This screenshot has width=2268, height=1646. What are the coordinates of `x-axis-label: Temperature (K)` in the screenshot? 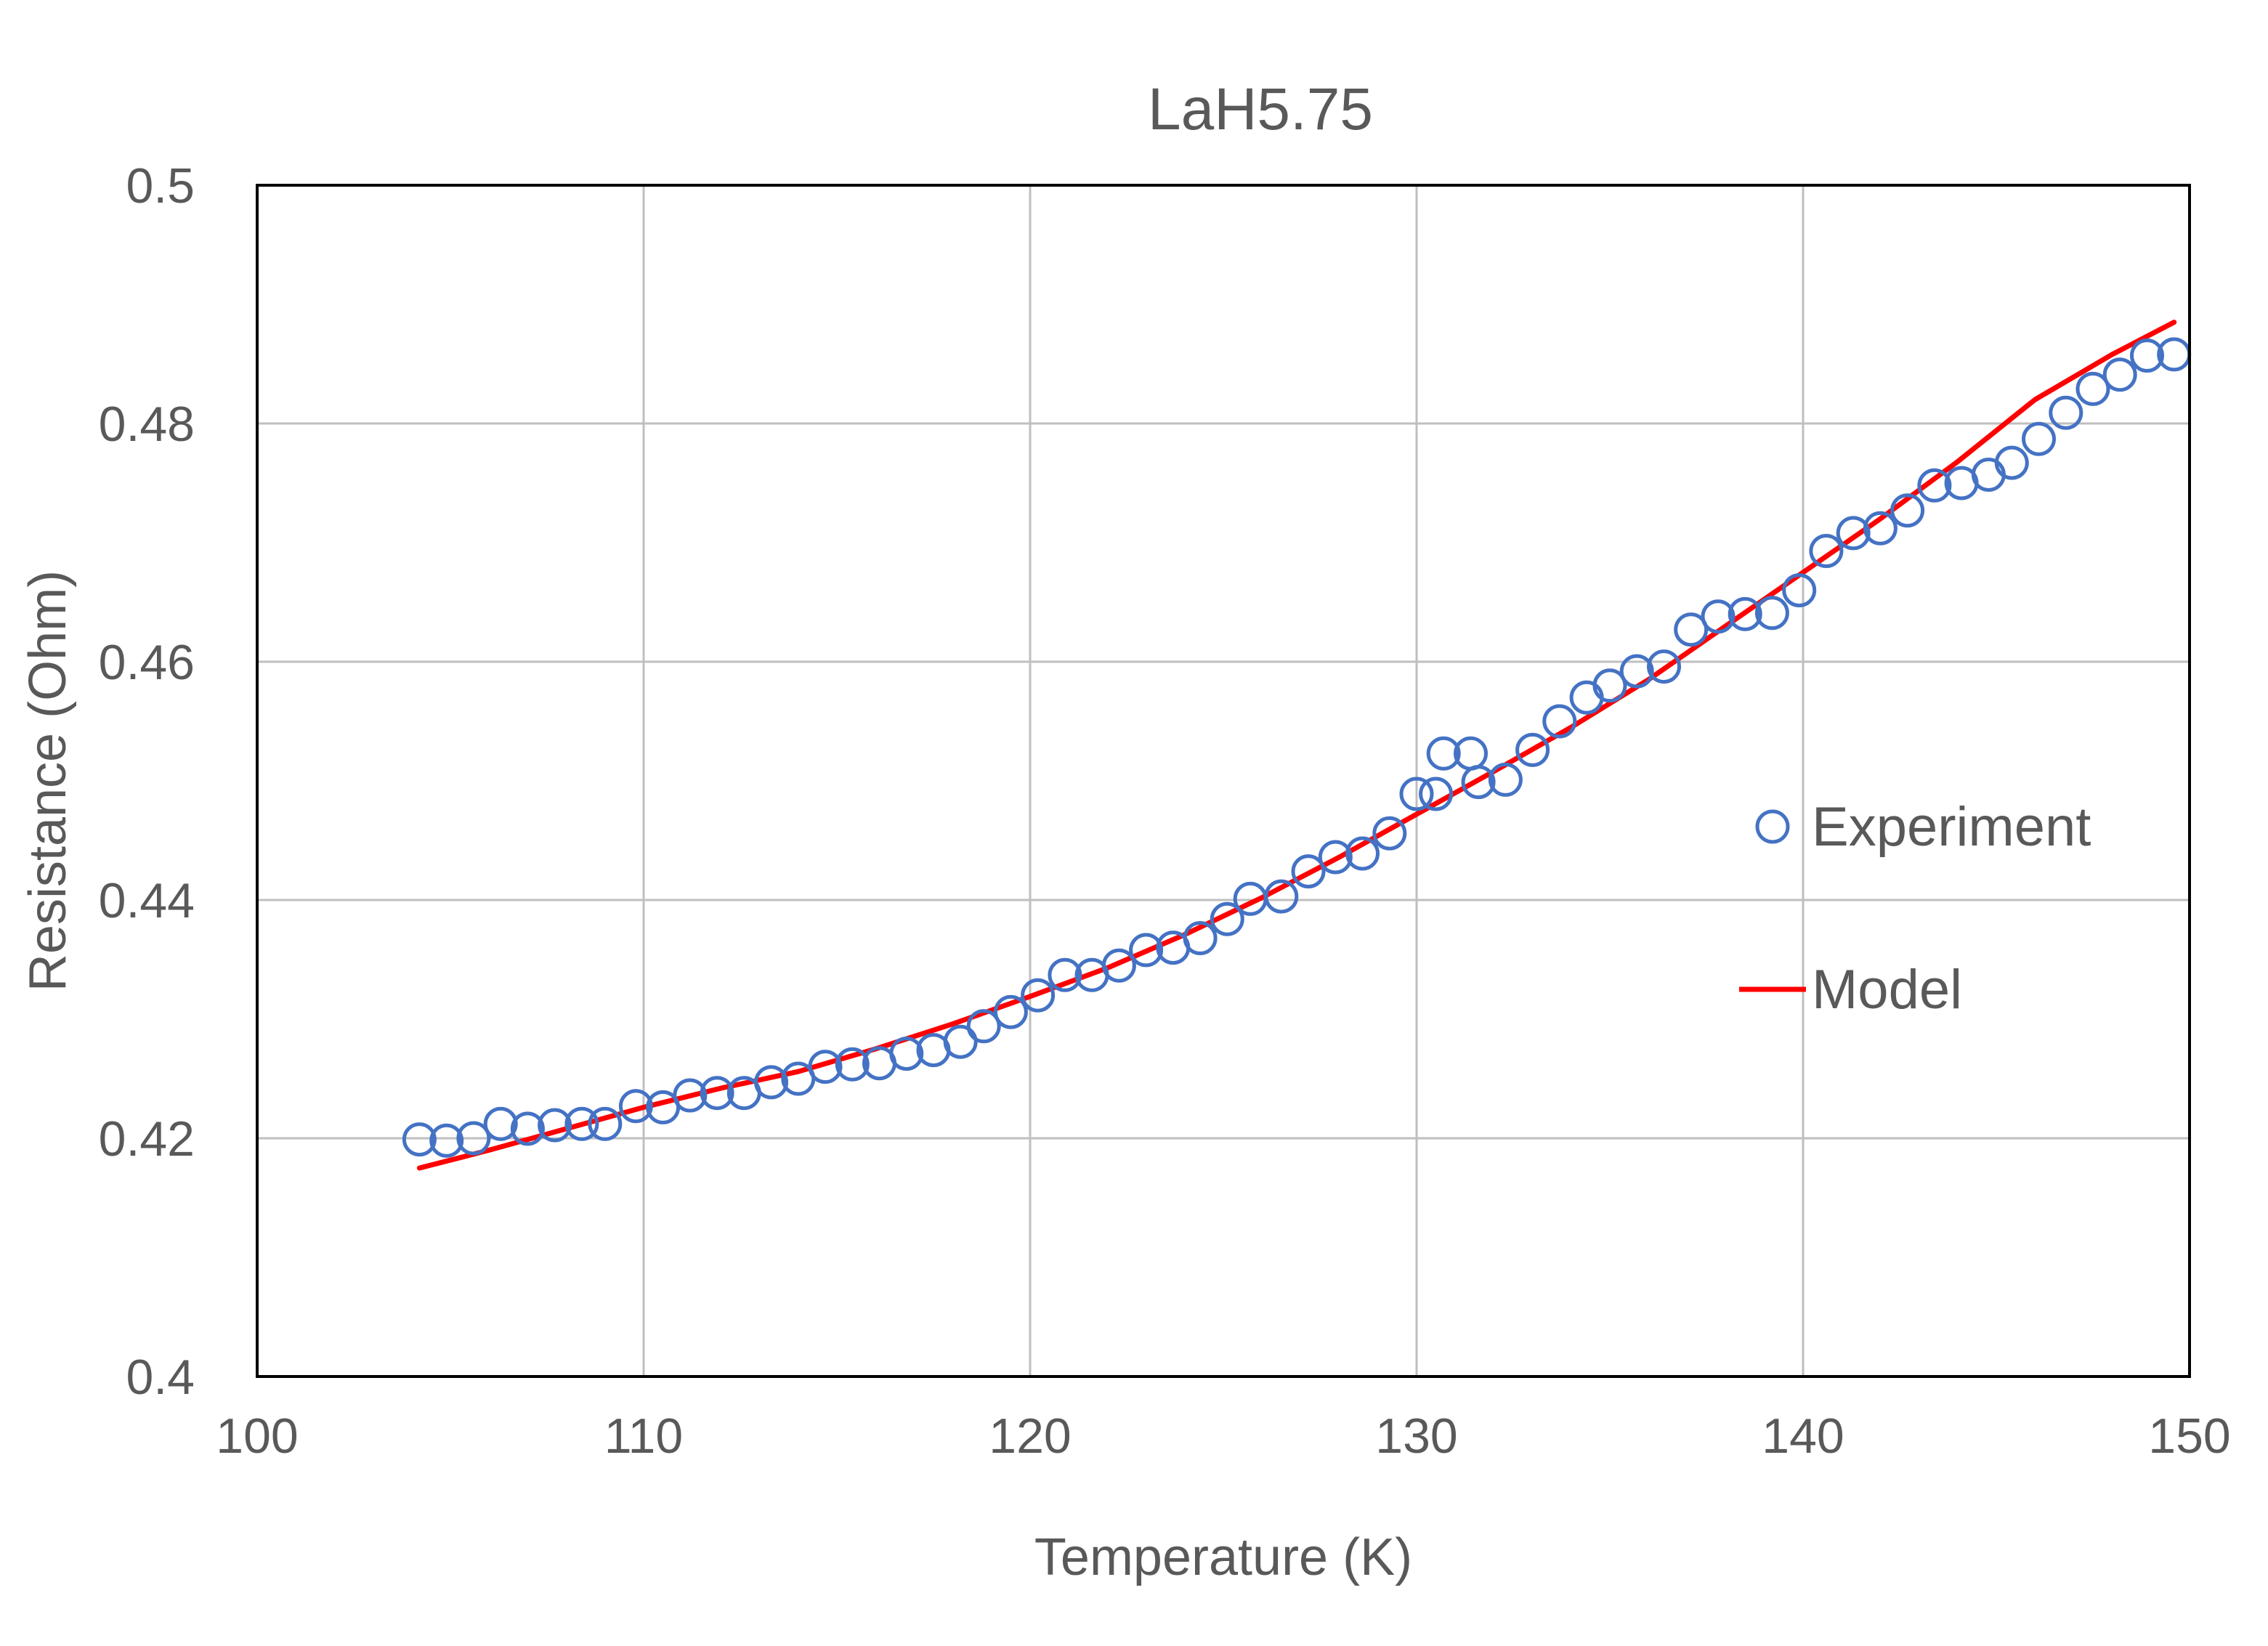 It's located at (1223, 1557).